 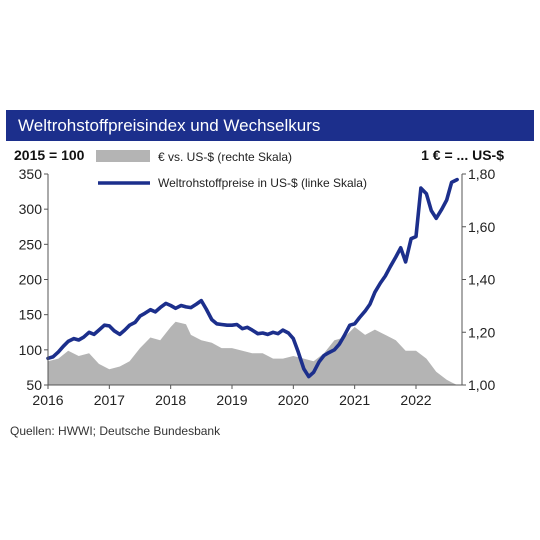 I want to click on y-left-tick-label: 350, so click(x=31, y=174).